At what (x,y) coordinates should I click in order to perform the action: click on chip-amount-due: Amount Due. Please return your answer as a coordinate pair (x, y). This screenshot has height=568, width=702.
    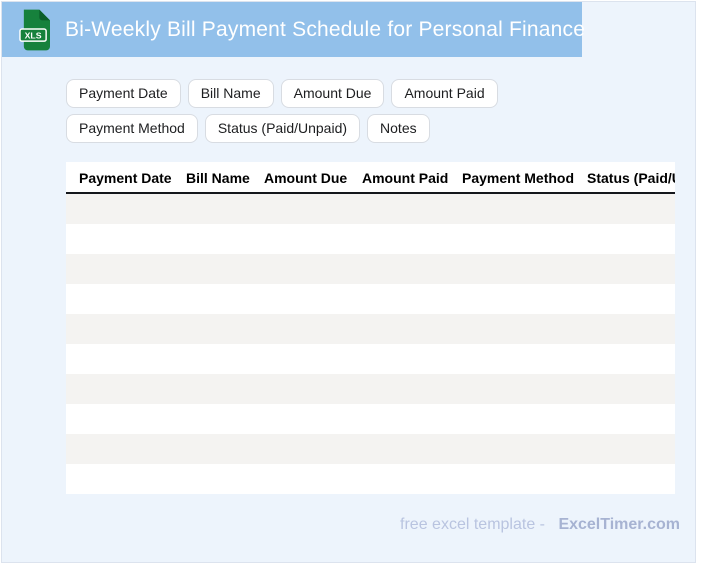
    Looking at the image, I should click on (332, 93).